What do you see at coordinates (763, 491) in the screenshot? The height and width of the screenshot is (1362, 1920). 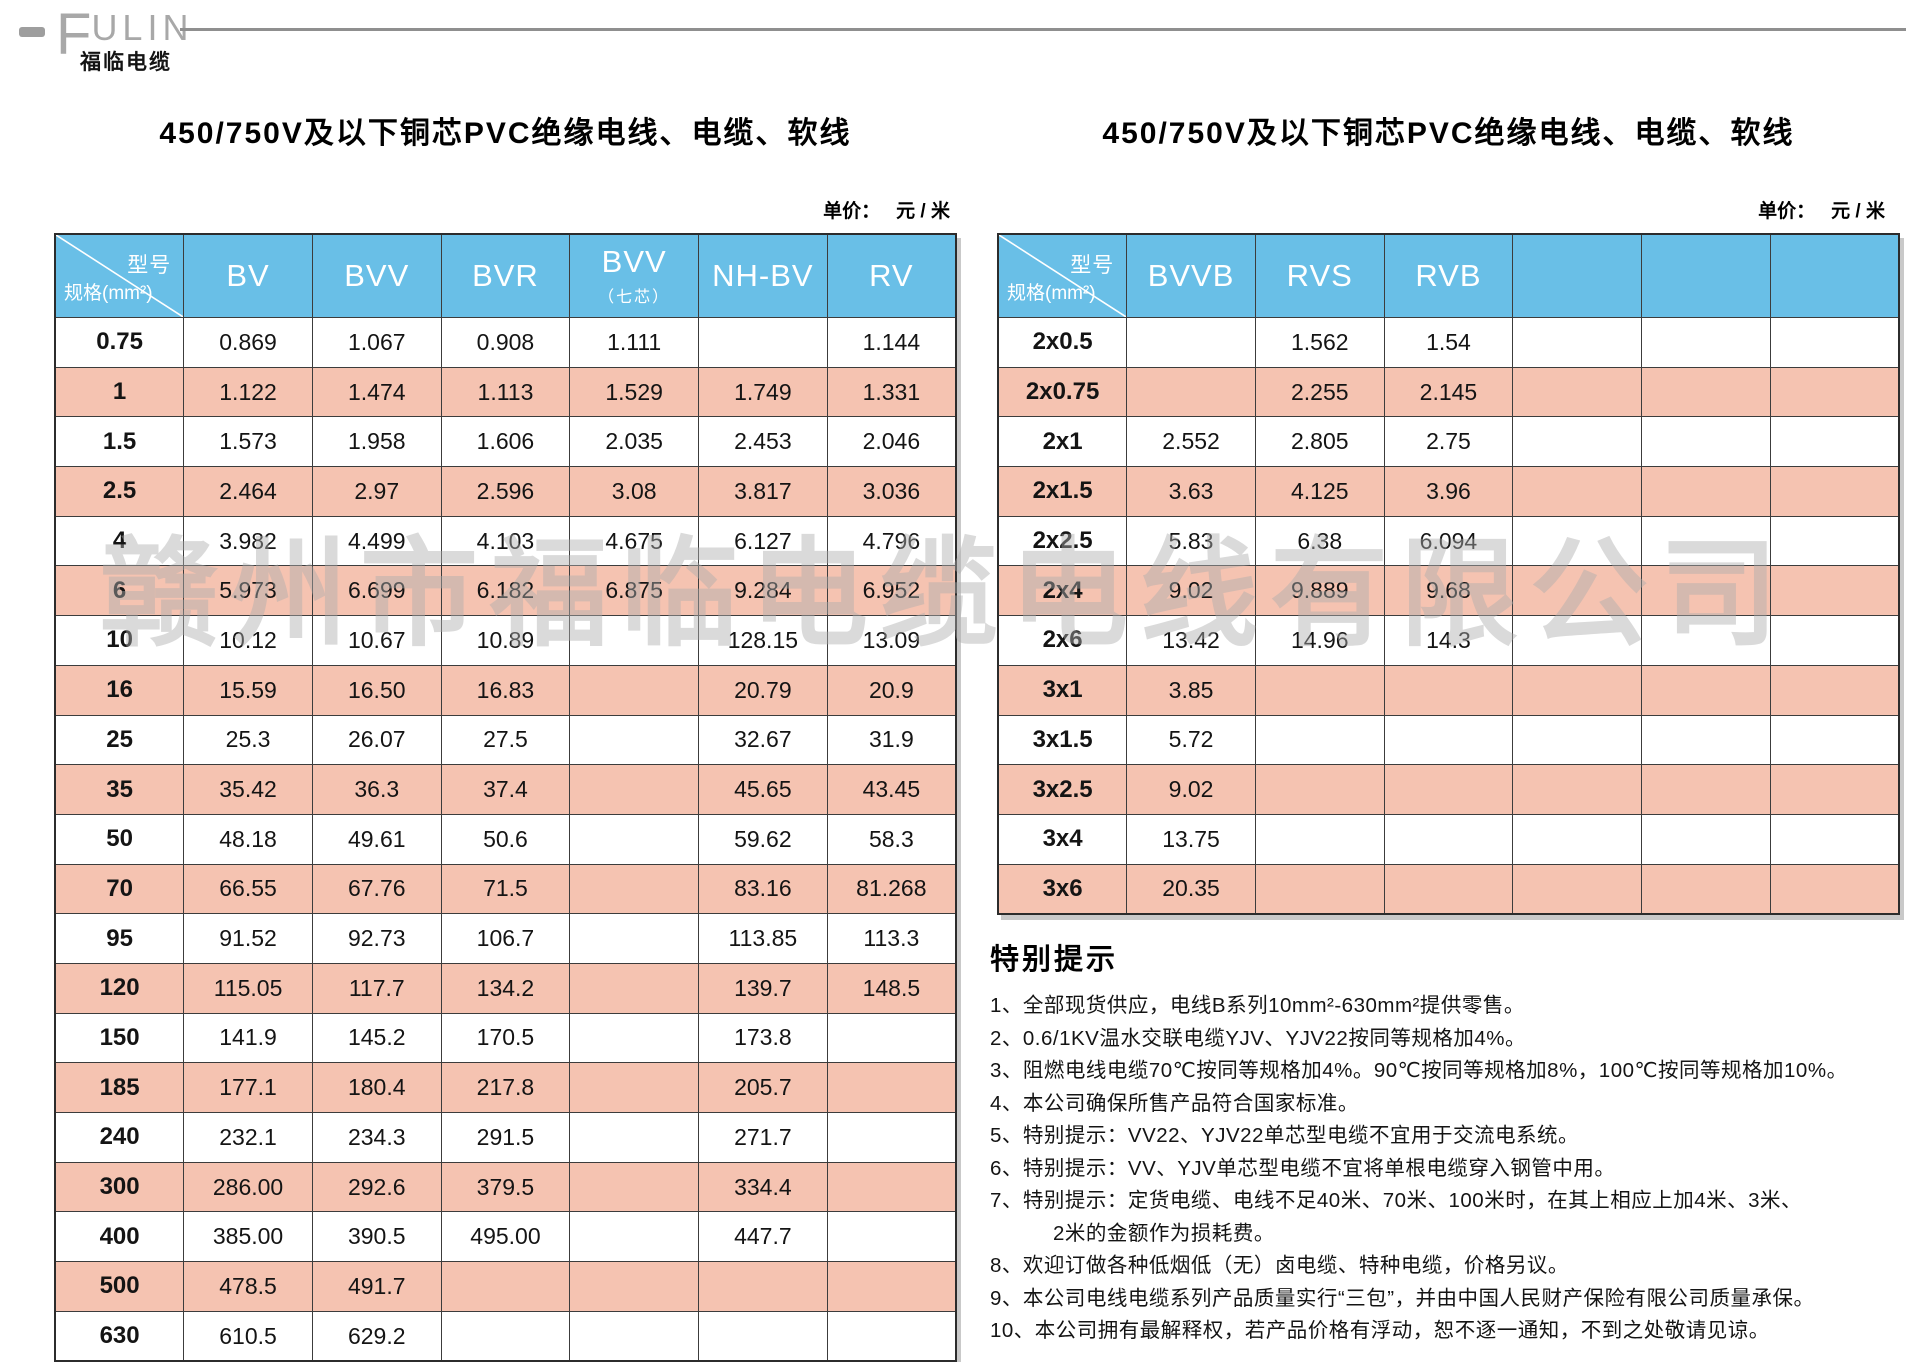 I see `price-cell: 3.817` at bounding box center [763, 491].